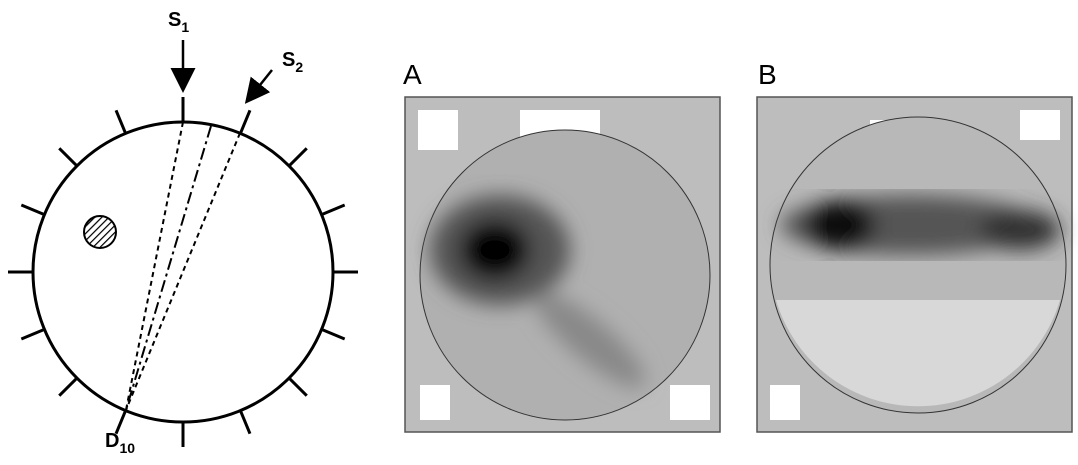  Describe the element at coordinates (767, 74) in the screenshot. I see `panel-label: B` at that location.